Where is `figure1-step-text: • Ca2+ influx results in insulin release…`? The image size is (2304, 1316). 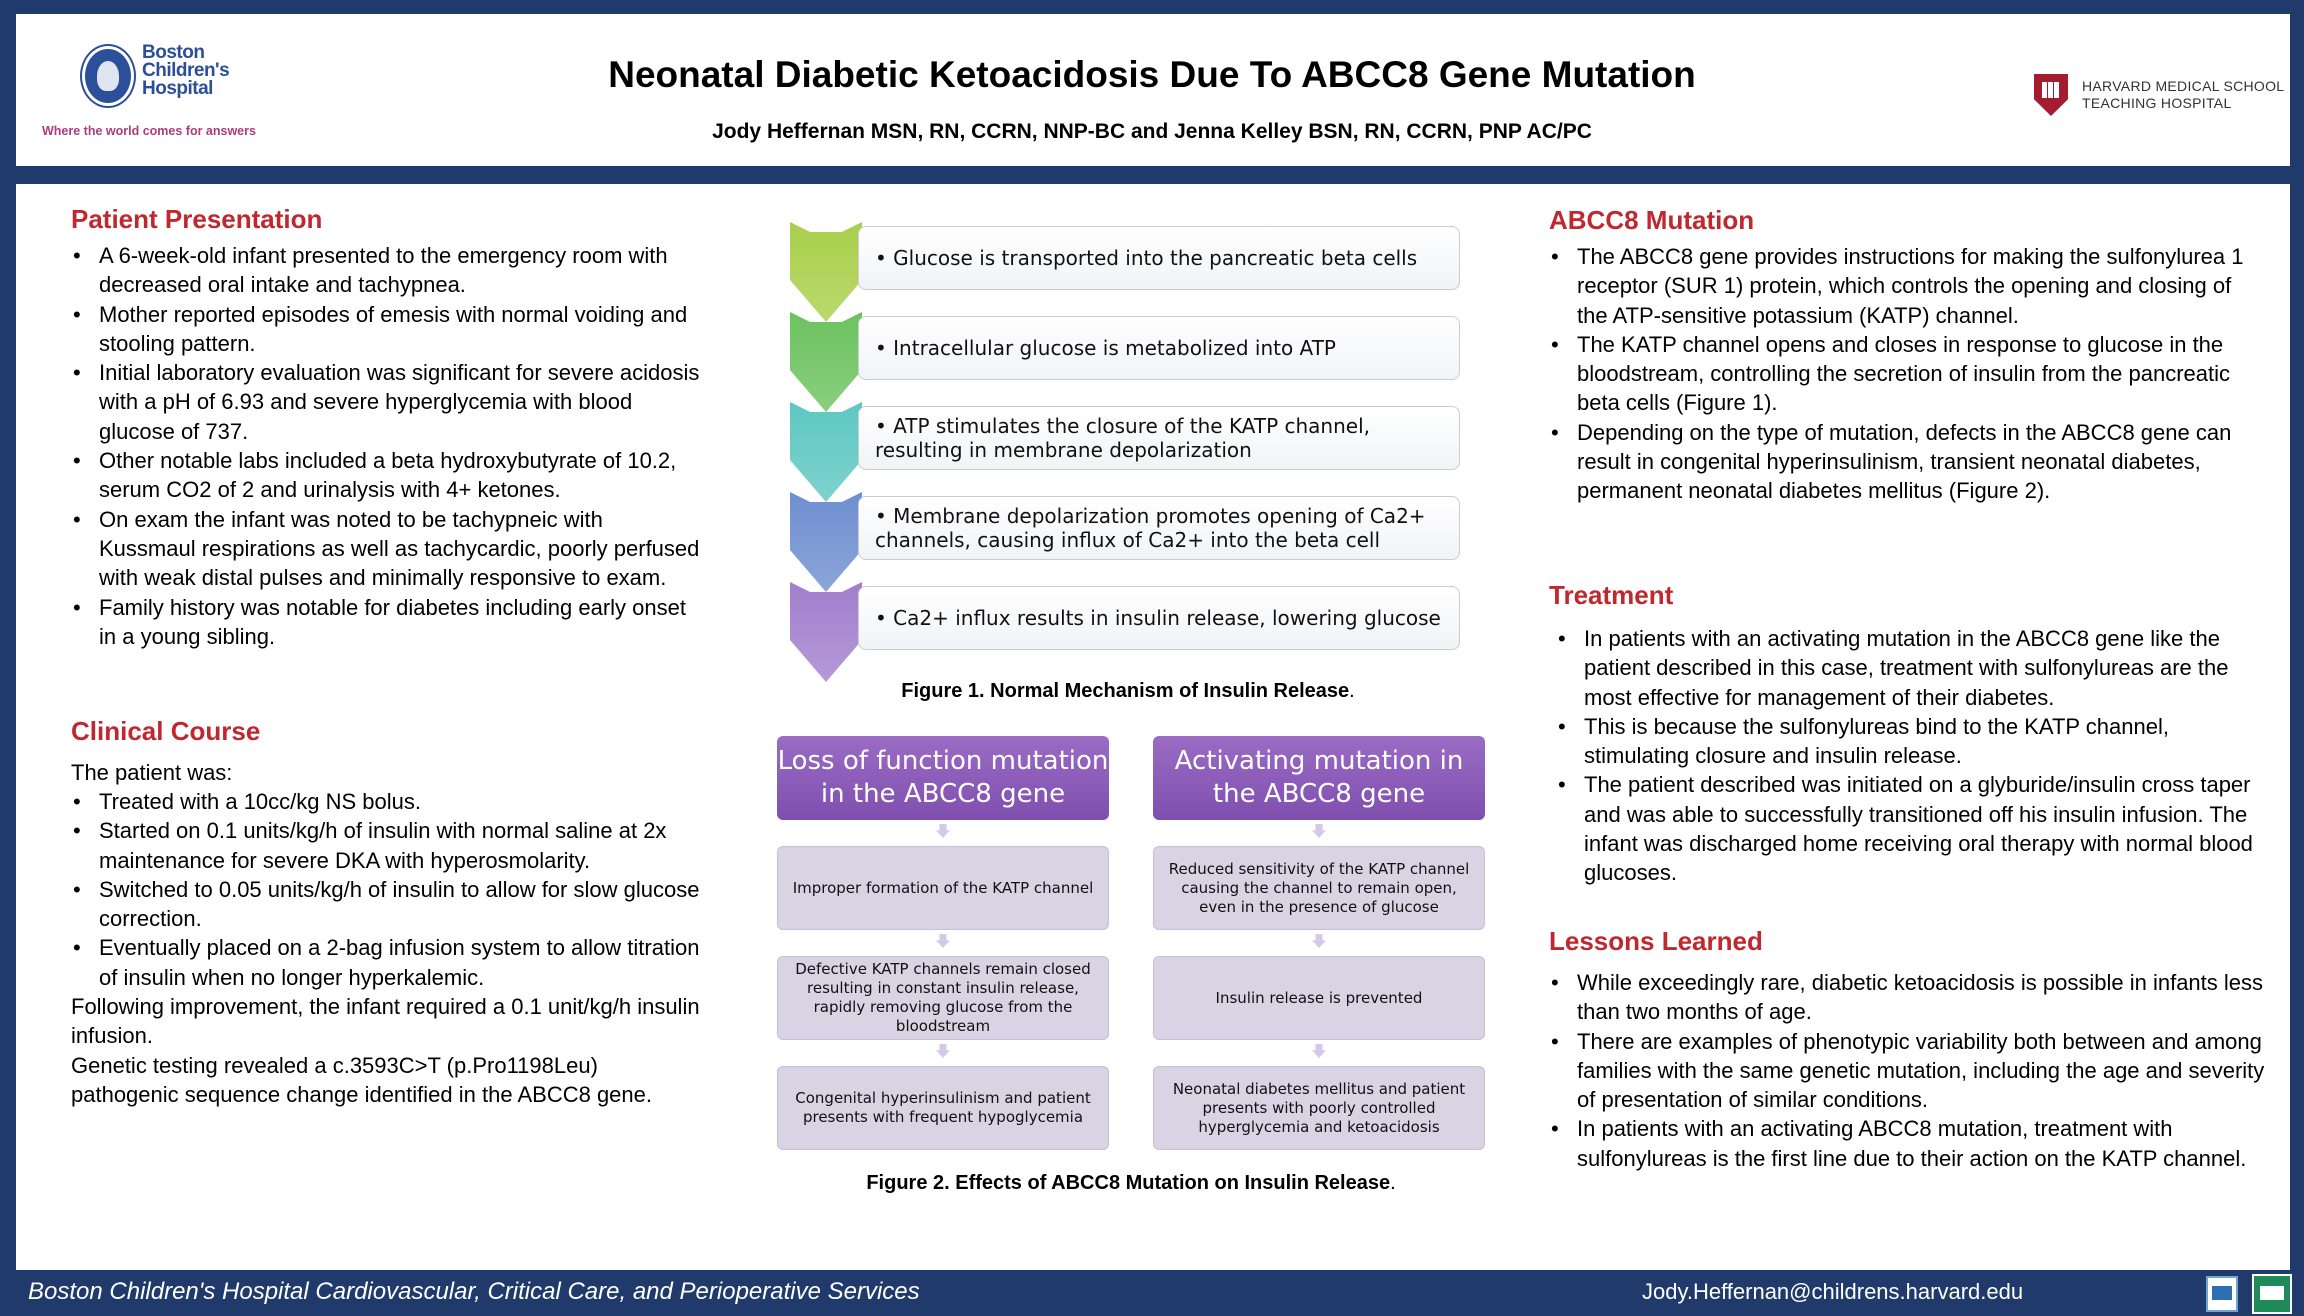 figure1-step-text: • Ca2+ influx results in insulin release… is located at coordinates (1159, 618).